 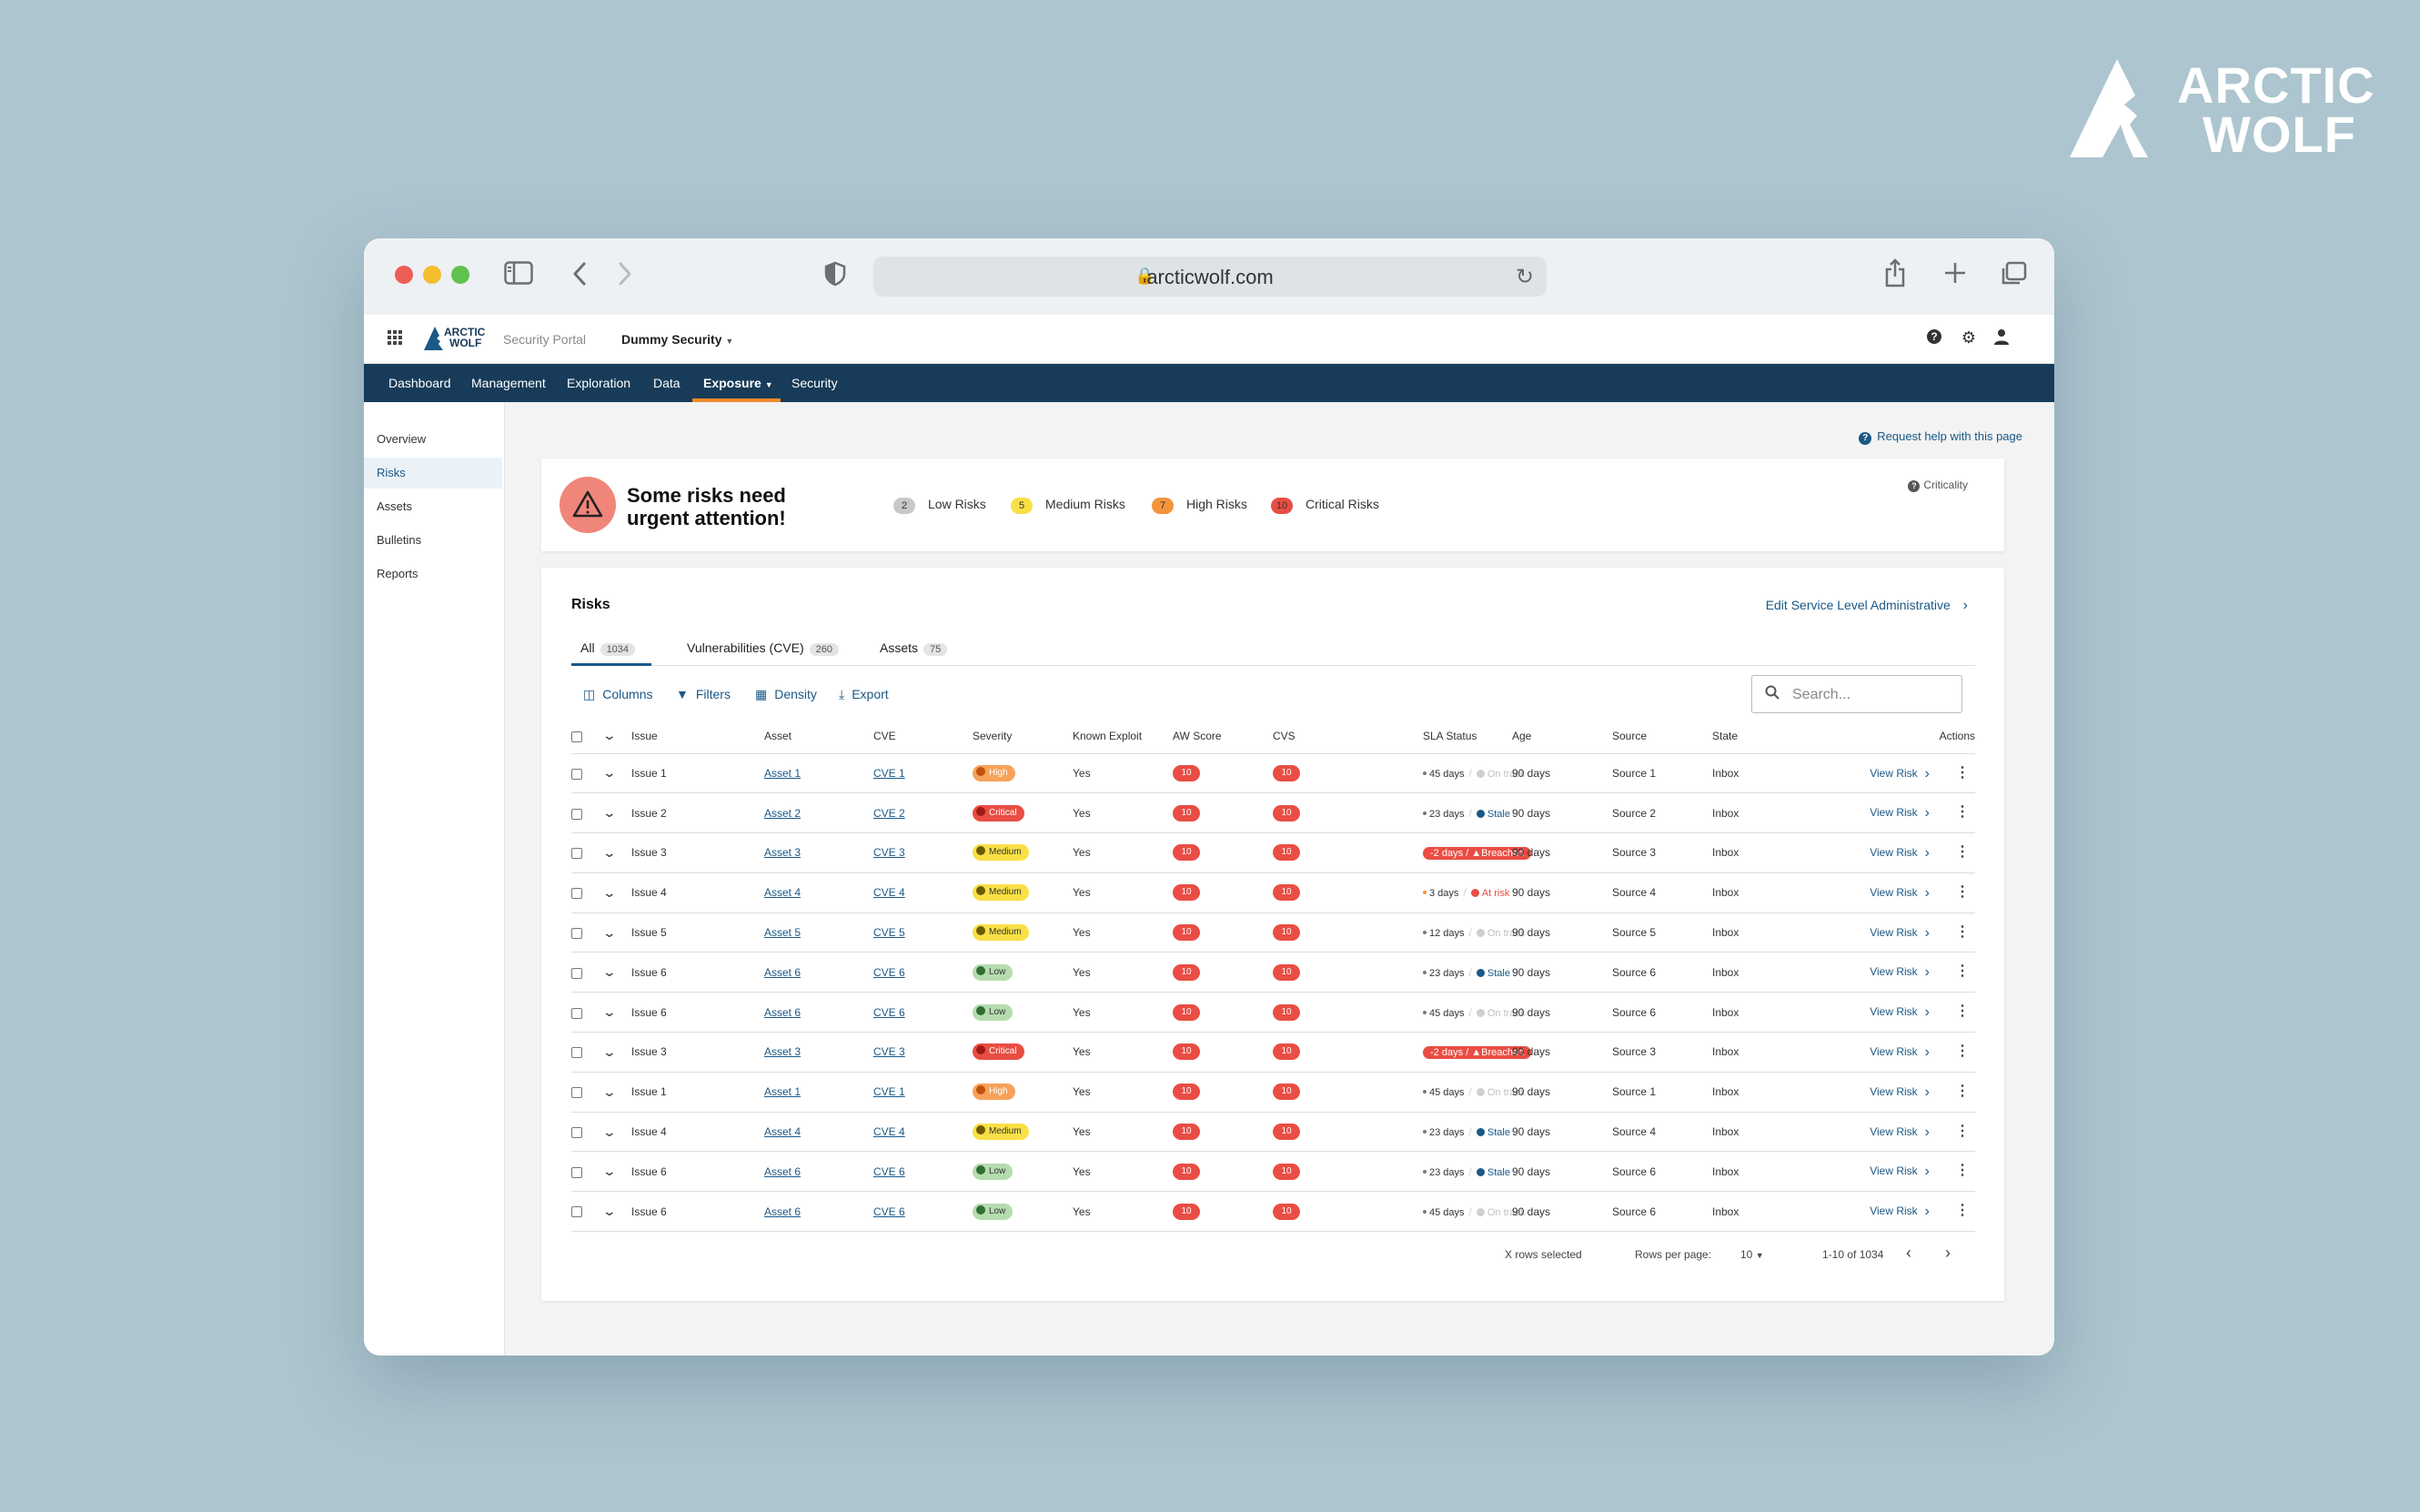 What do you see at coordinates (677, 340) in the screenshot?
I see `org-selector: Dummy Security ▼` at bounding box center [677, 340].